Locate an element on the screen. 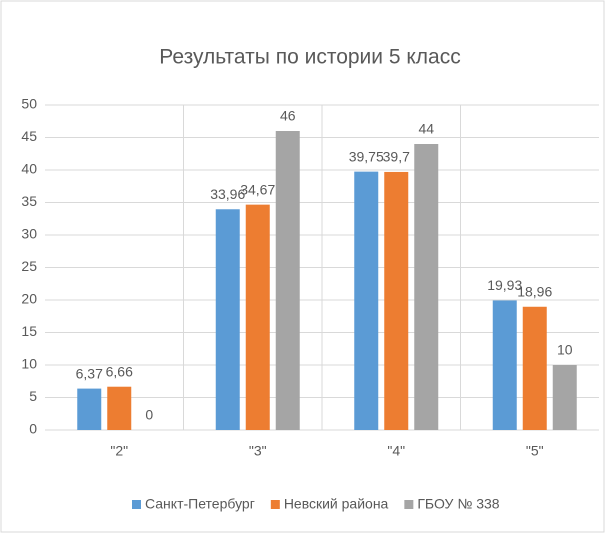 The height and width of the screenshot is (533, 605). chart-title: Результаты по истории 5 класс is located at coordinates (309, 57).